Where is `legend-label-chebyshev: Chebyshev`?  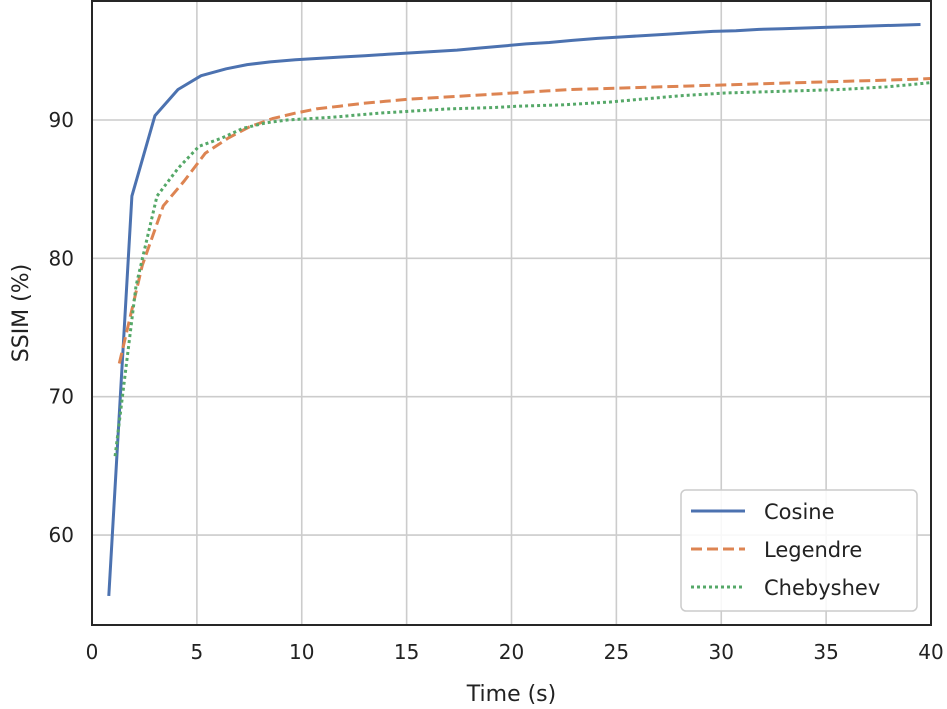
legend-label-chebyshev: Chebyshev is located at coordinates (822, 588).